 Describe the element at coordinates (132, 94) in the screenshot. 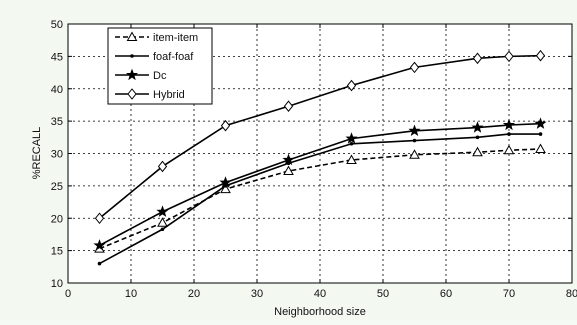

I see `legend-marker-Hybrid` at that location.